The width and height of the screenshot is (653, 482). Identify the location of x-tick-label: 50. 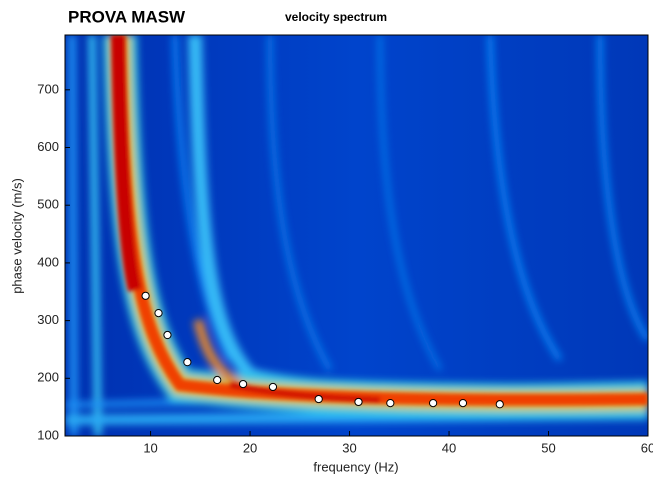
(548, 447).